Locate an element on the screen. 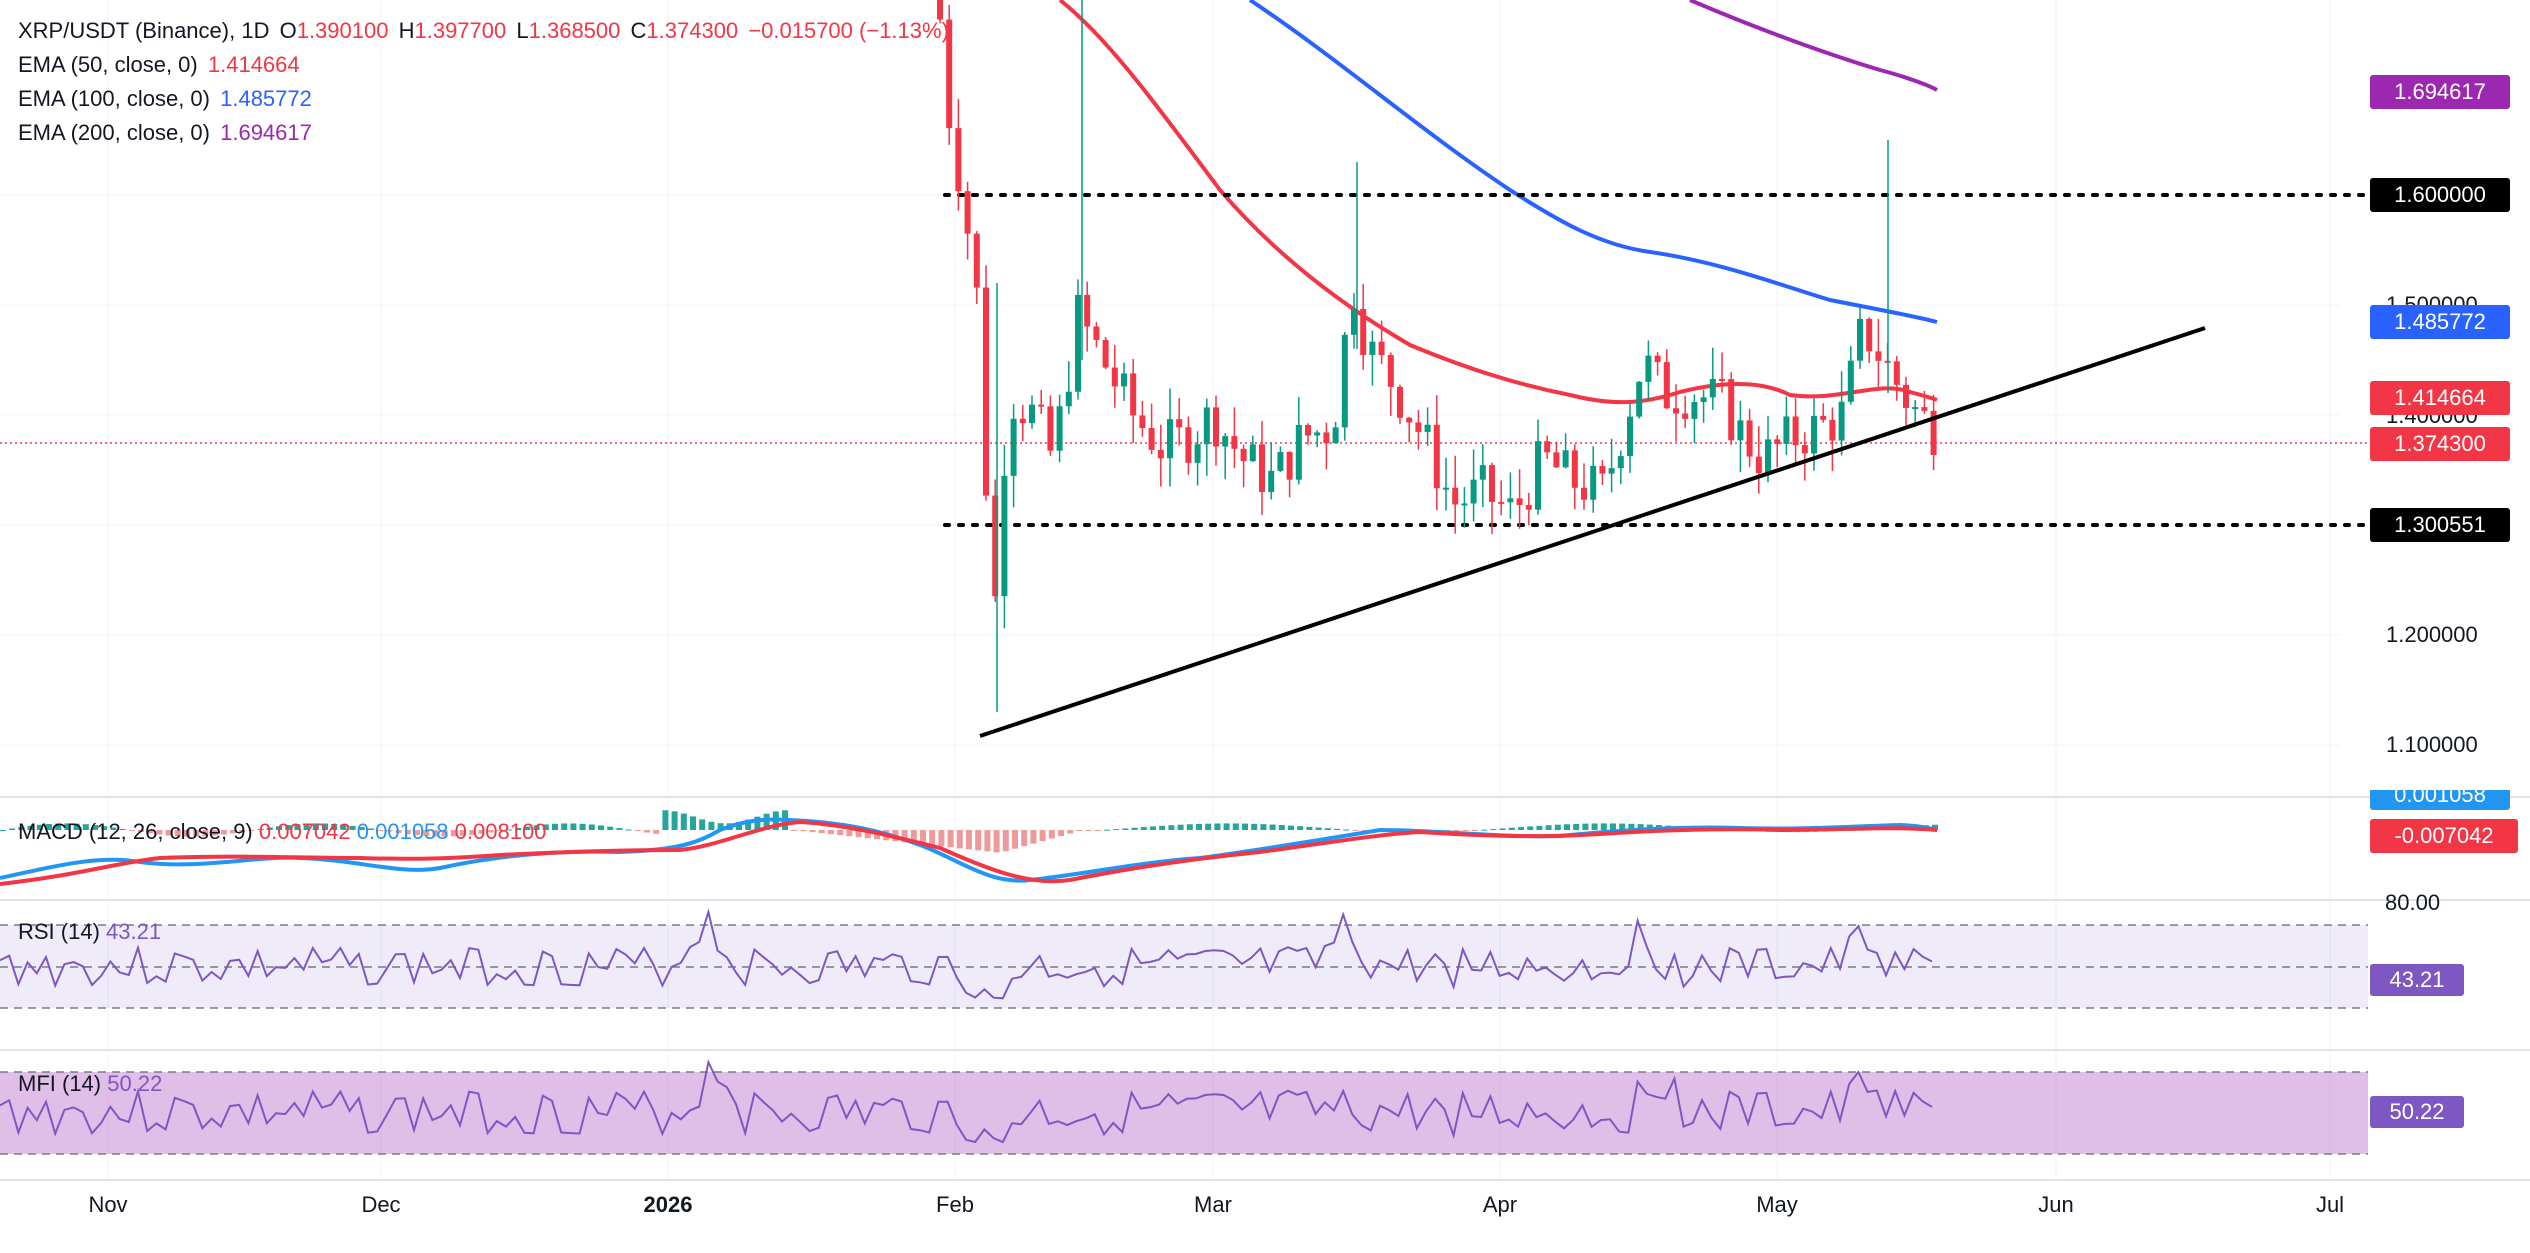  mfi-legend: MFI (14) 50.22 is located at coordinates (90, 1084).